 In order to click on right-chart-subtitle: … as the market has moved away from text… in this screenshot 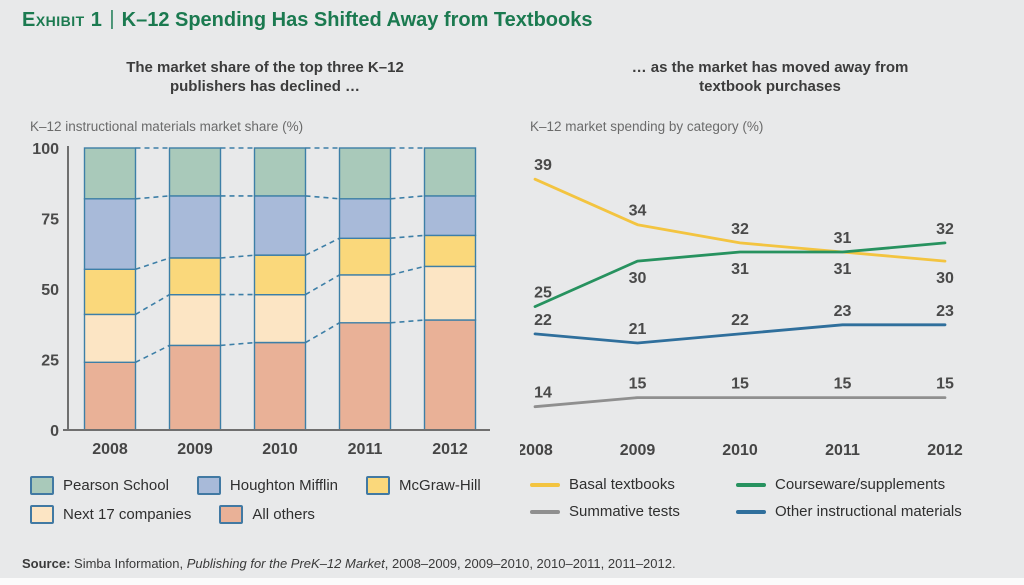, I will do `click(770, 77)`.